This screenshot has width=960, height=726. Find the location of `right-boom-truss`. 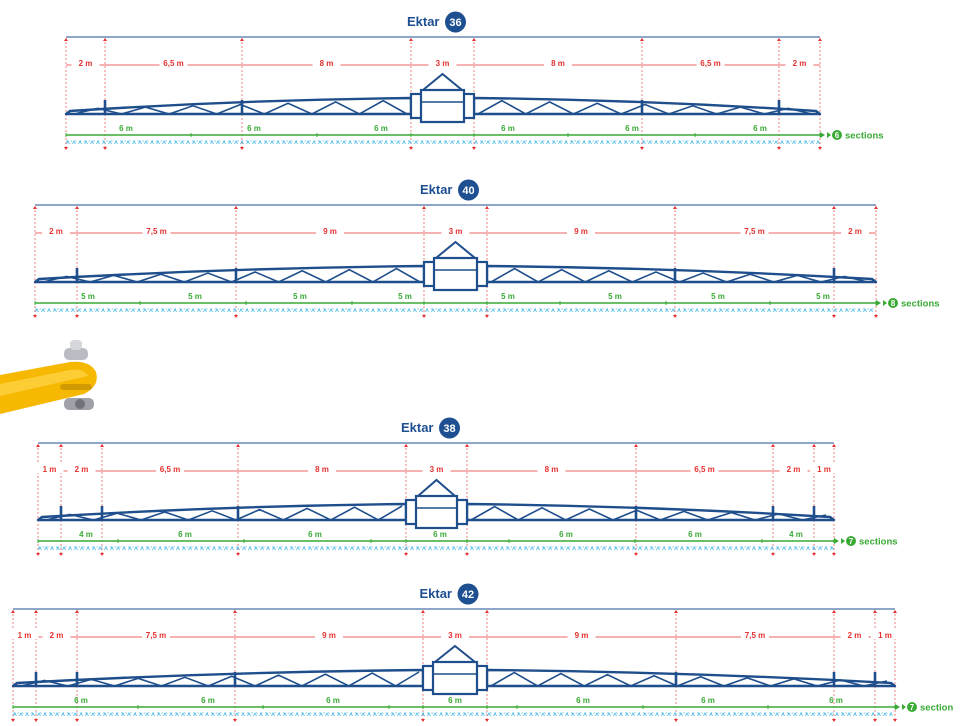

right-boom-truss is located at coordinates (691, 678).